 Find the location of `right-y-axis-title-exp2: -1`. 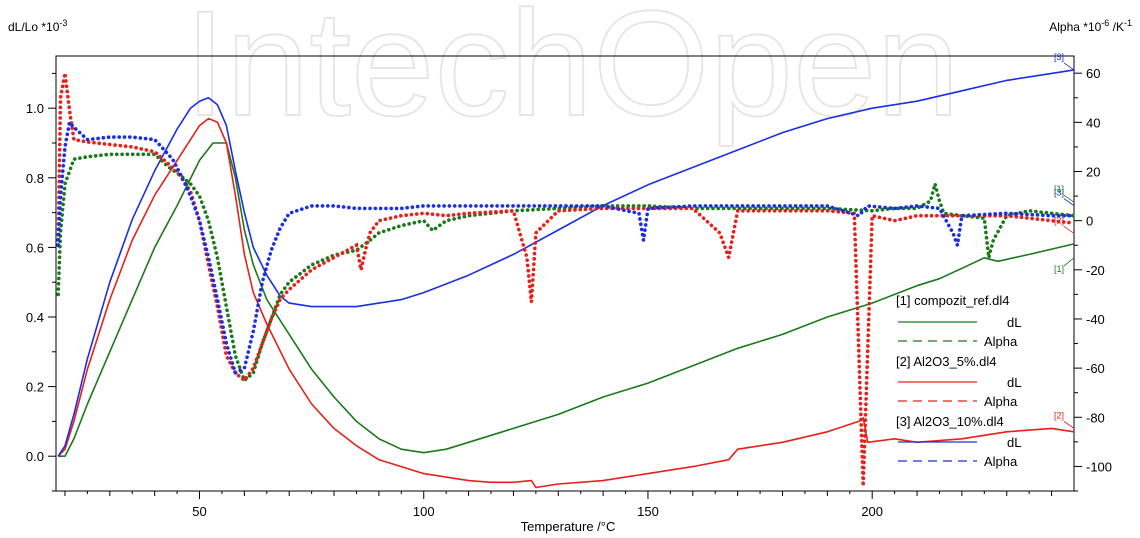

right-y-axis-title-exp2: -1 is located at coordinates (1128, 23).